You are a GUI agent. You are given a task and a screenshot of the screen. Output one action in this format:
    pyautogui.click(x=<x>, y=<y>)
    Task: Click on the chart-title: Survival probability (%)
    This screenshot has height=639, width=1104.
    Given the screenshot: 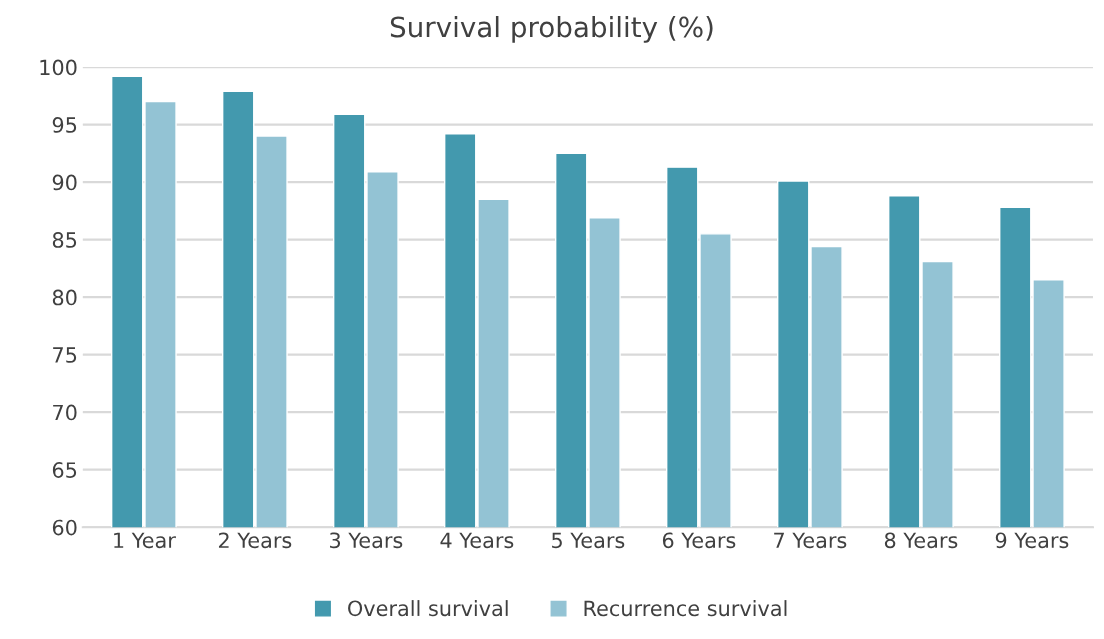 What is the action you would take?
    pyautogui.click(x=551, y=29)
    